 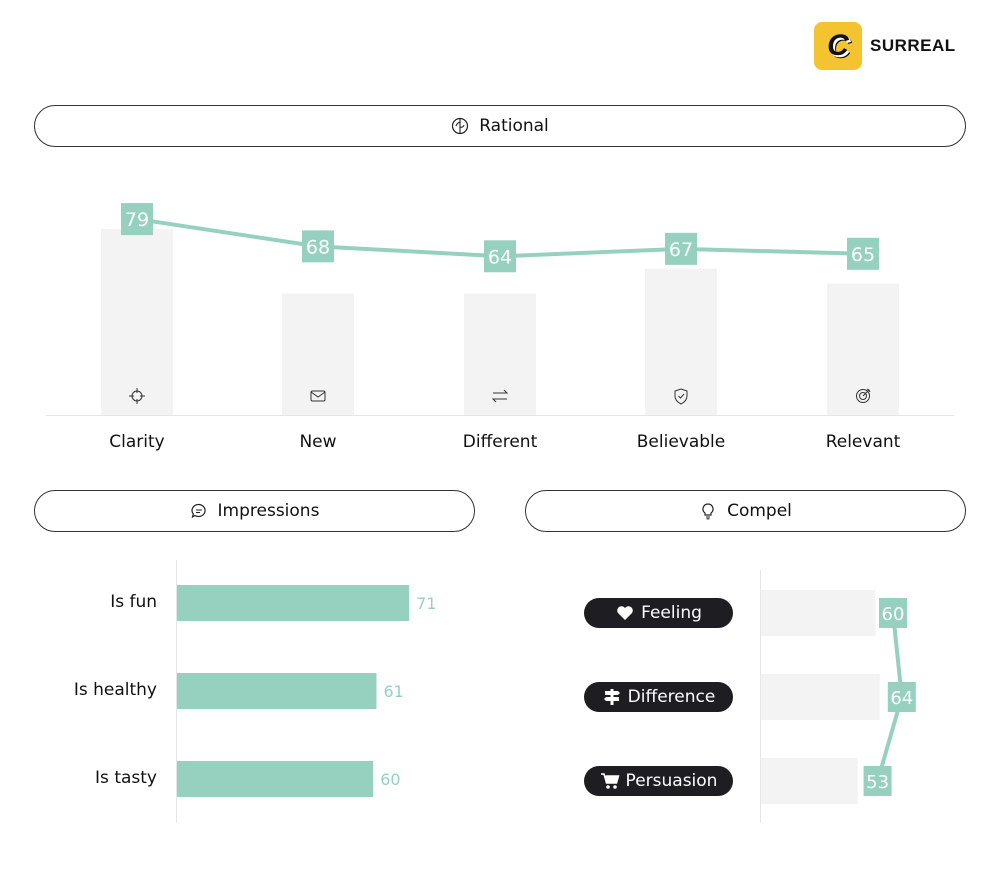 I want to click on score-marker-believable, so click(x=681, y=248).